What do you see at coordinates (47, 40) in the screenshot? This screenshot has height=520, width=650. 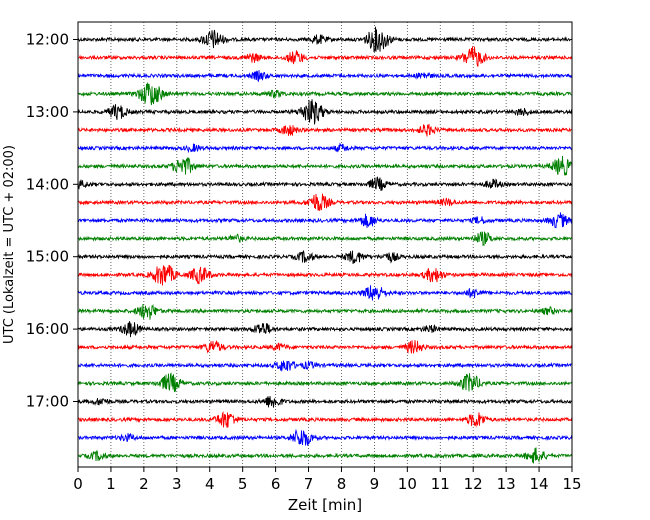 I see `y-tick-label: 12:00` at bounding box center [47, 40].